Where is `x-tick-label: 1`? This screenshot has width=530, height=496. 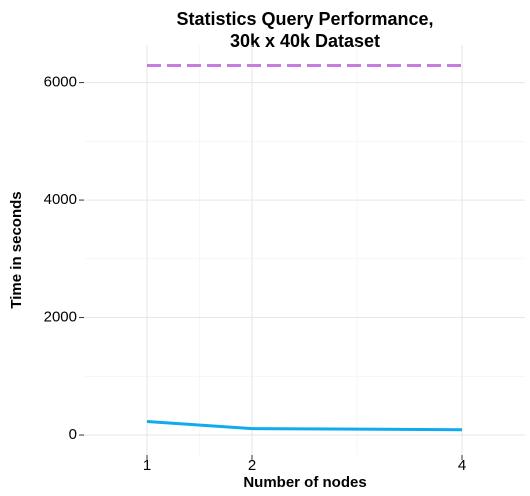 x-tick-label: 1 is located at coordinates (147, 465).